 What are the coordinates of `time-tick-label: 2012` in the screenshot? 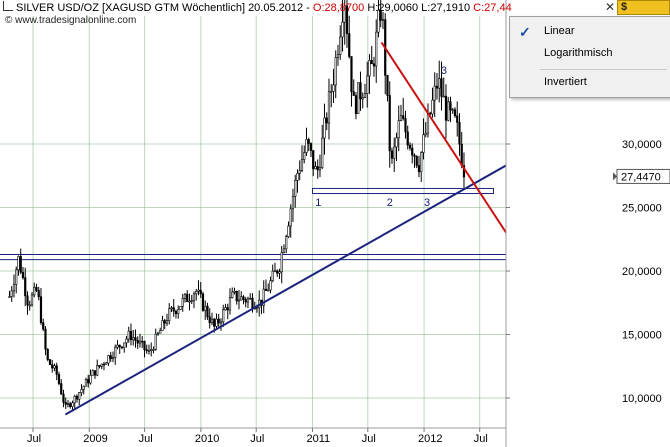 It's located at (430, 439).